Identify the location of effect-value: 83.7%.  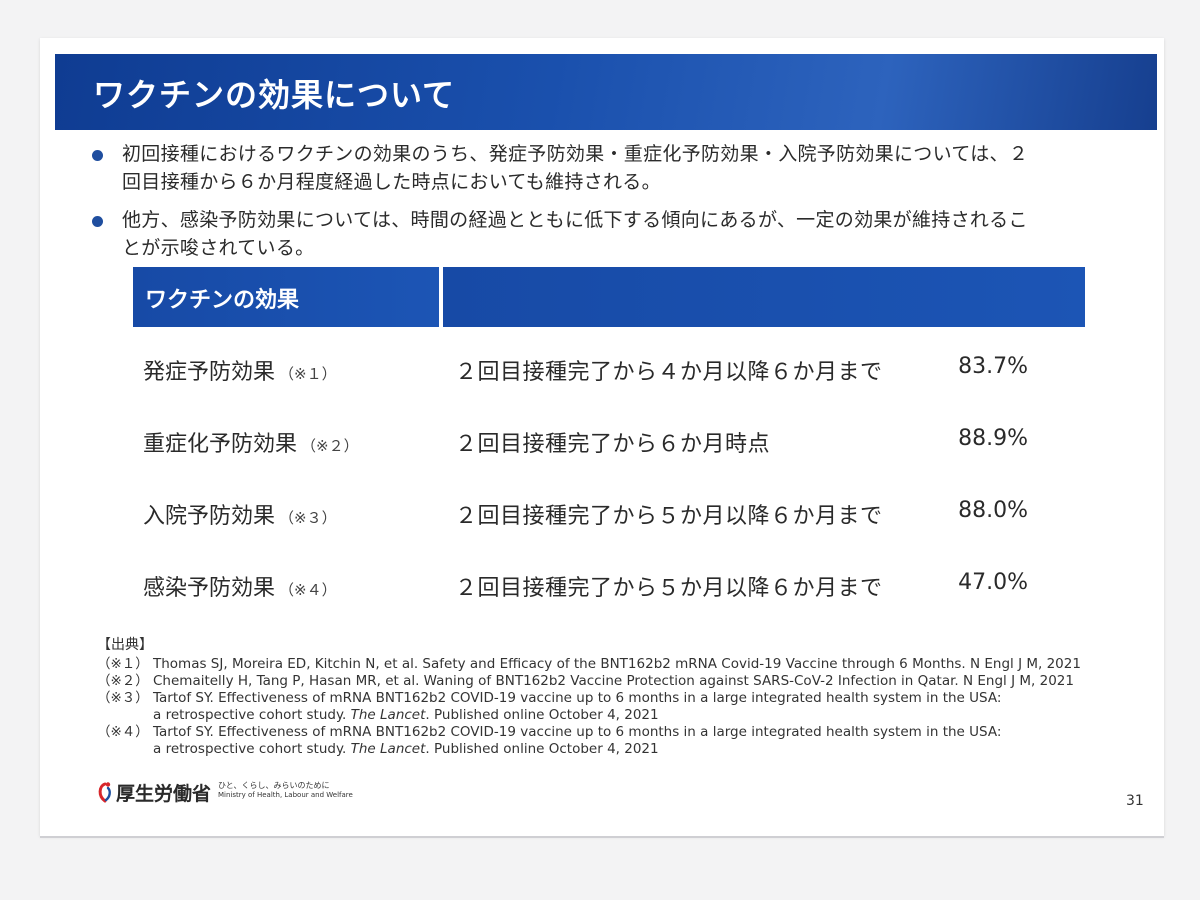
(993, 366).